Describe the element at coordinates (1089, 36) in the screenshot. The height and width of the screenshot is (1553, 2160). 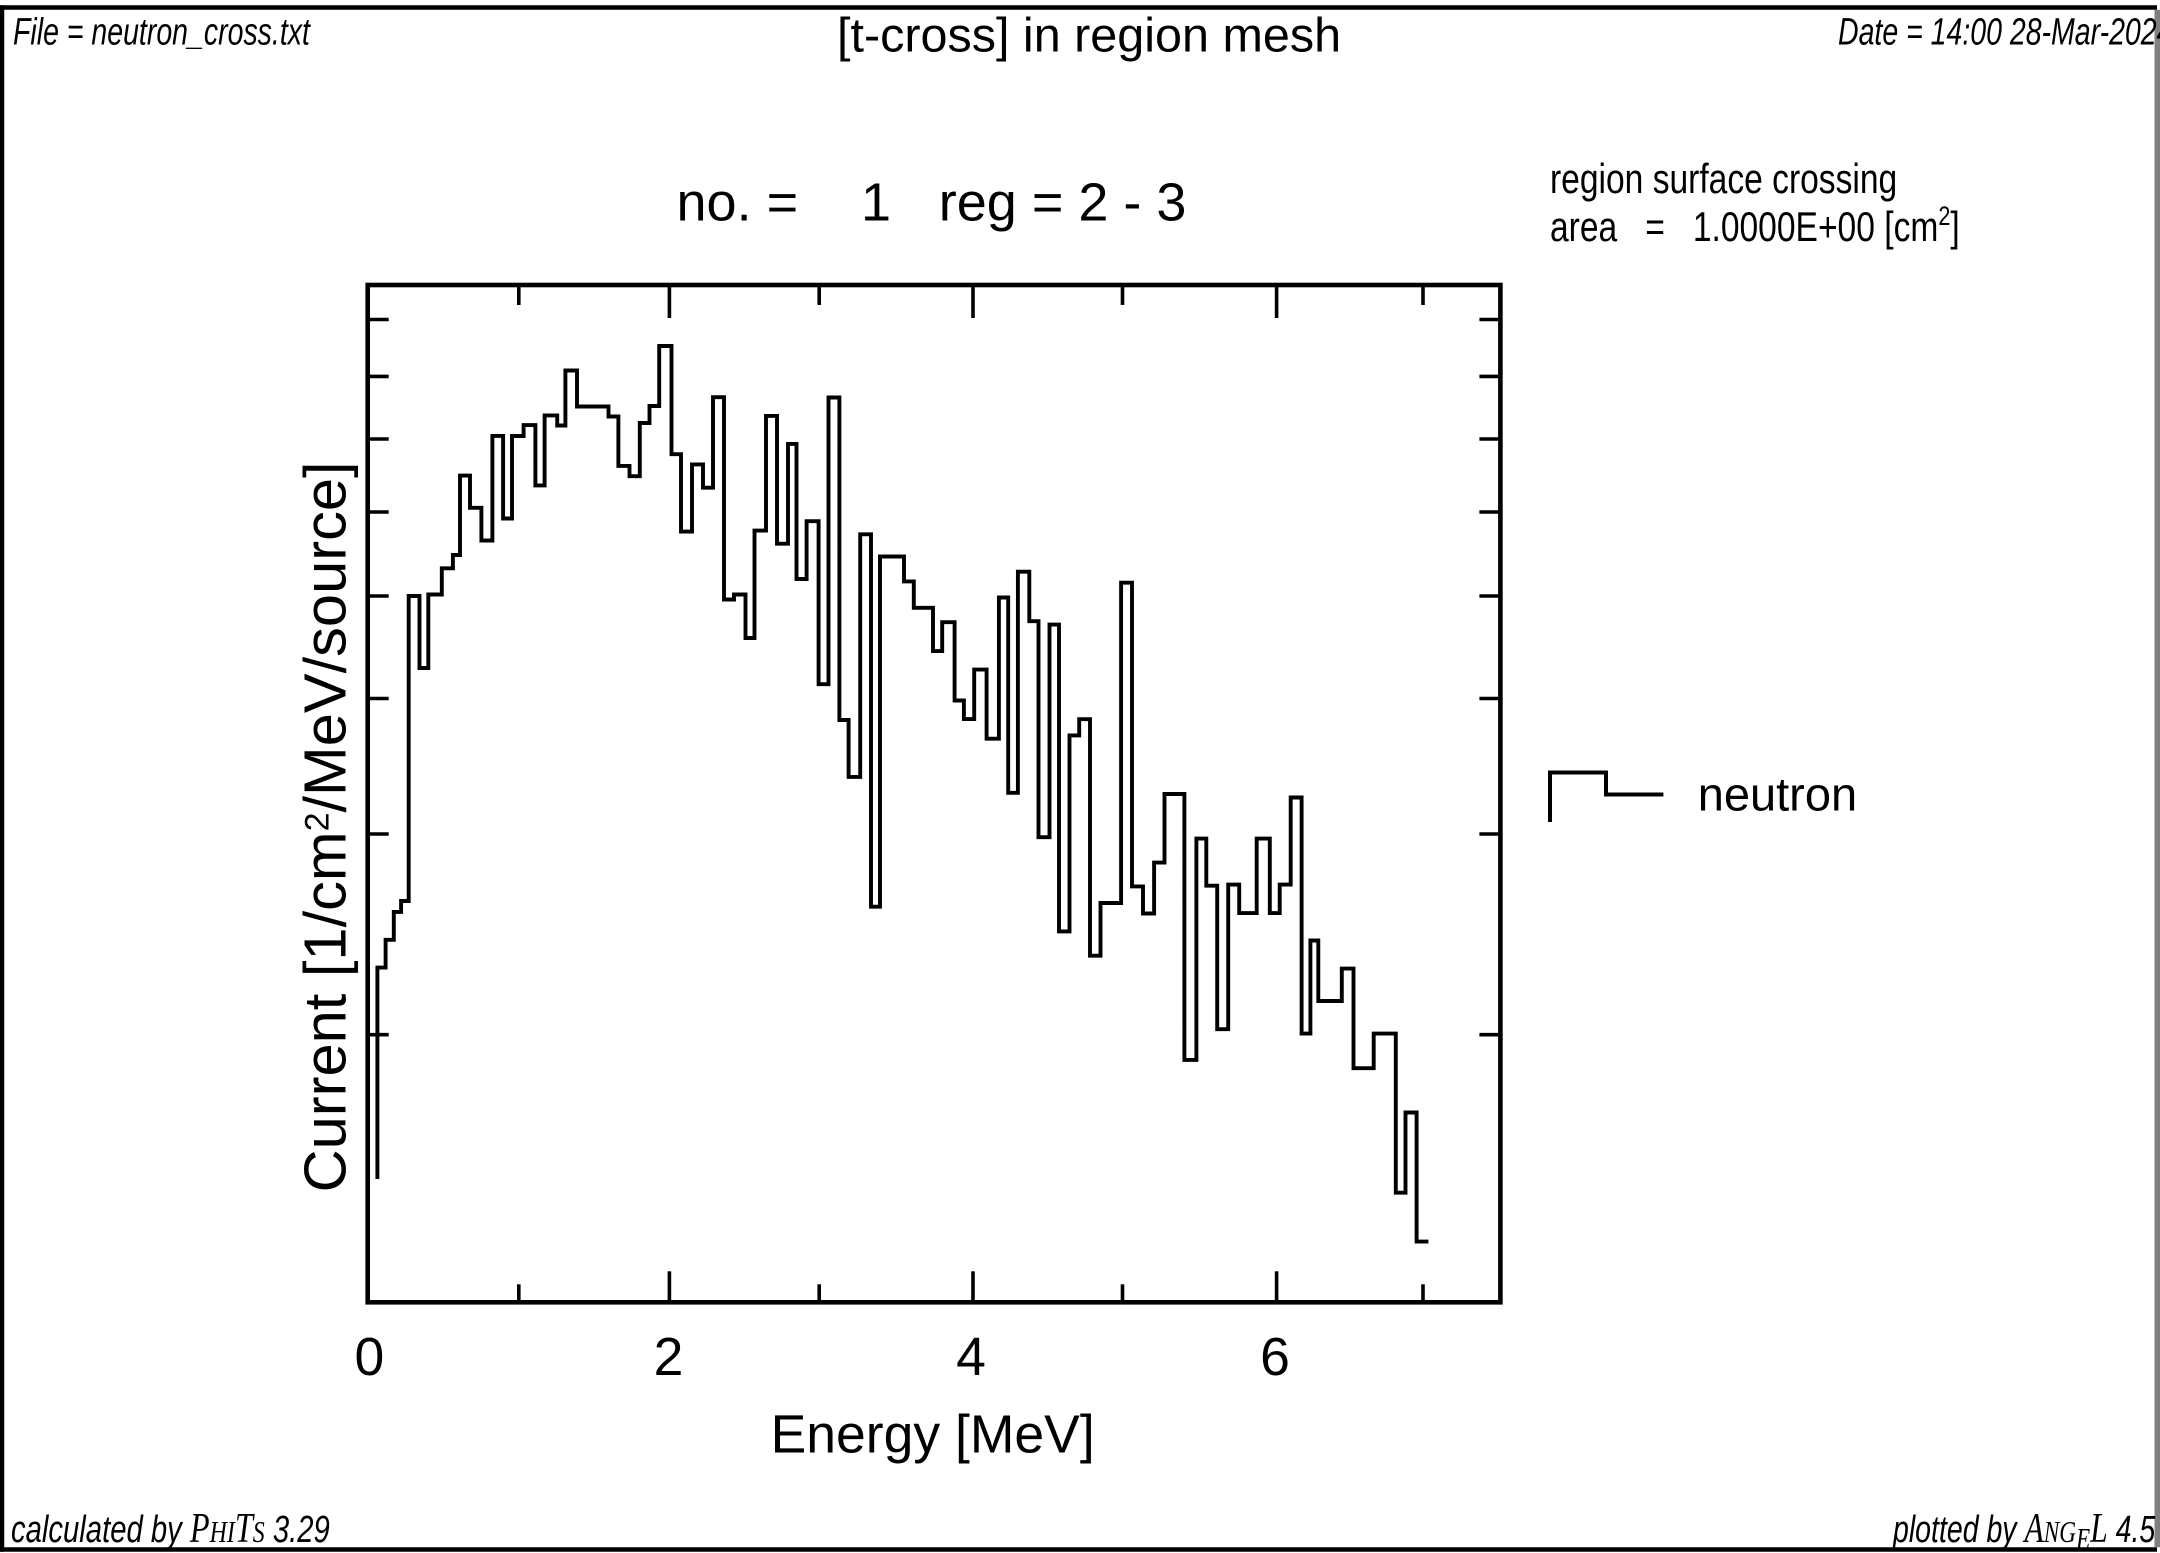
I see `svg-text: [t-cross] in region mesh` at that location.